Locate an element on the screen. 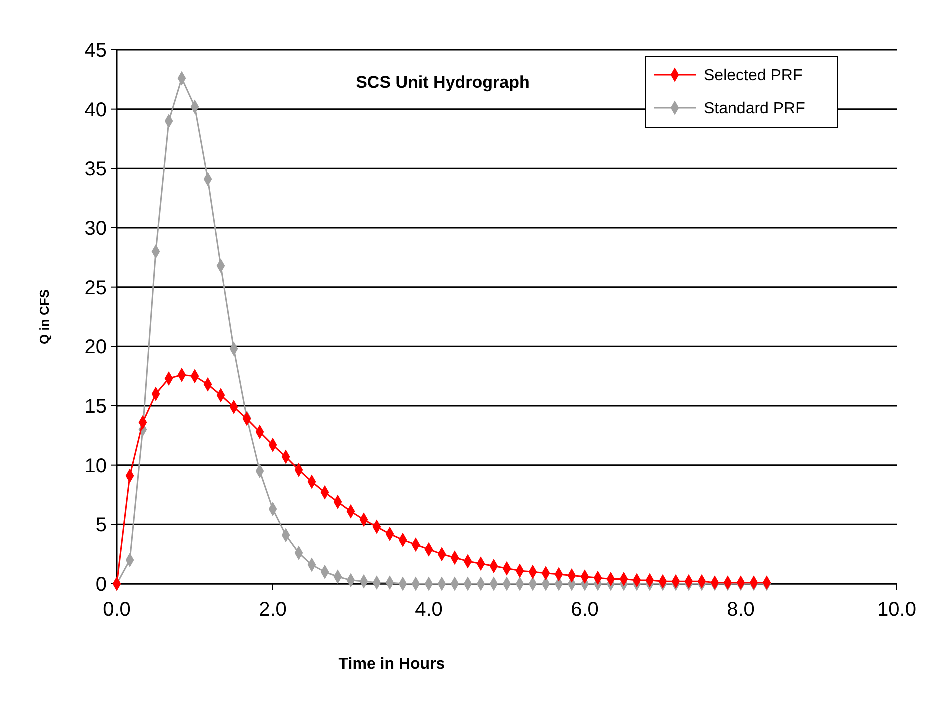  y-tick-label: 45 is located at coordinates (95, 51).